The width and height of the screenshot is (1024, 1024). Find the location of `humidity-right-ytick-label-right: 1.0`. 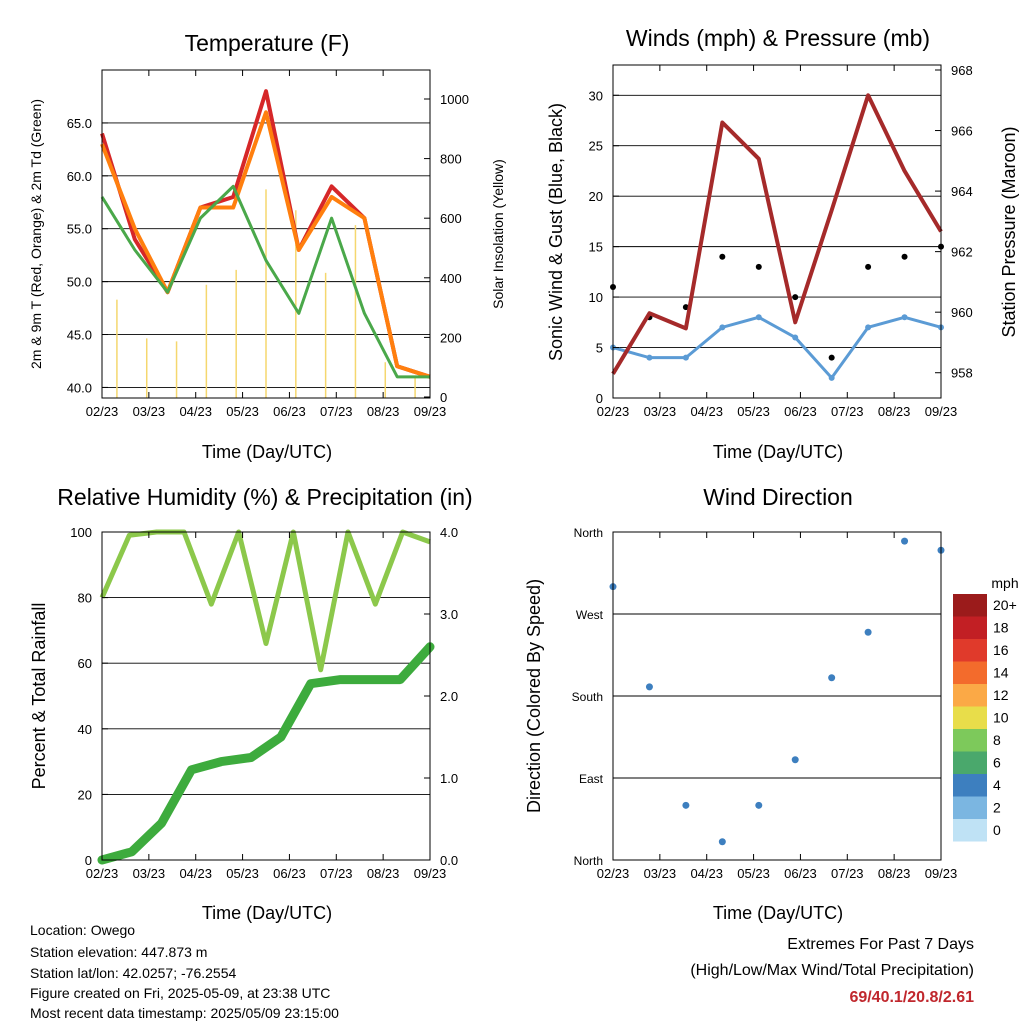

humidity-right-ytick-label-right: 1.0 is located at coordinates (449, 778).